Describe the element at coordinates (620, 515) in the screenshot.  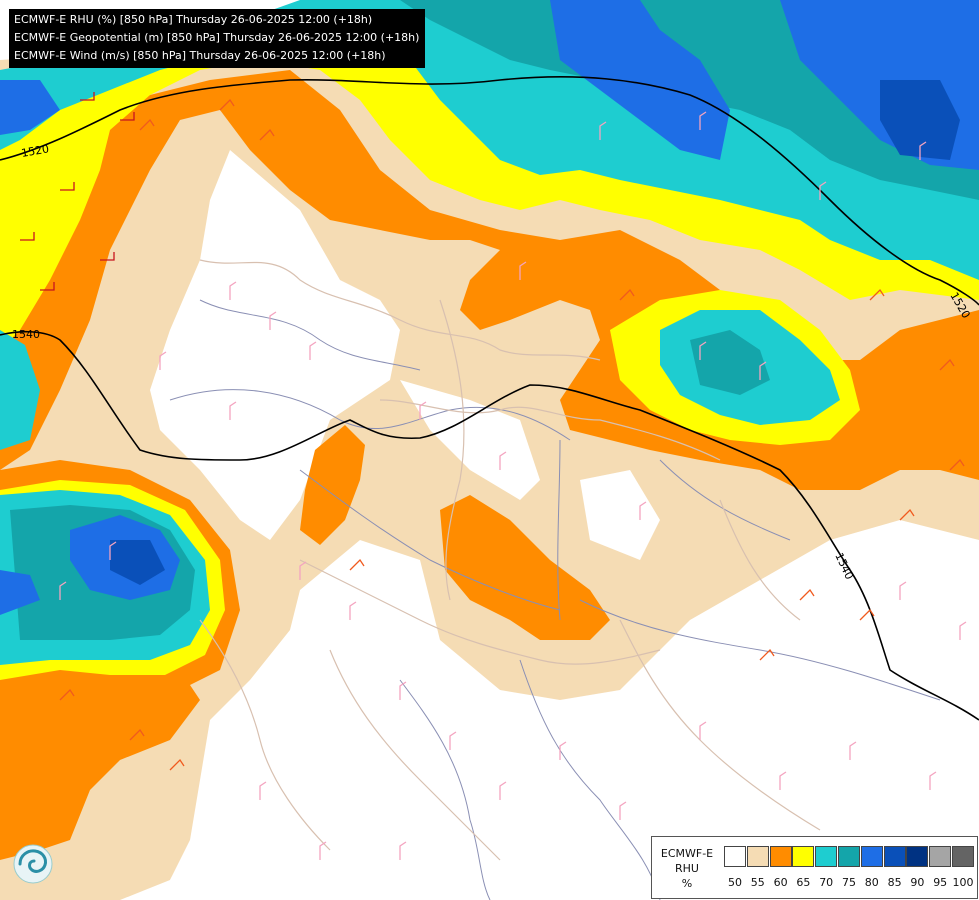
I see `rhu-dry-area-east` at that location.